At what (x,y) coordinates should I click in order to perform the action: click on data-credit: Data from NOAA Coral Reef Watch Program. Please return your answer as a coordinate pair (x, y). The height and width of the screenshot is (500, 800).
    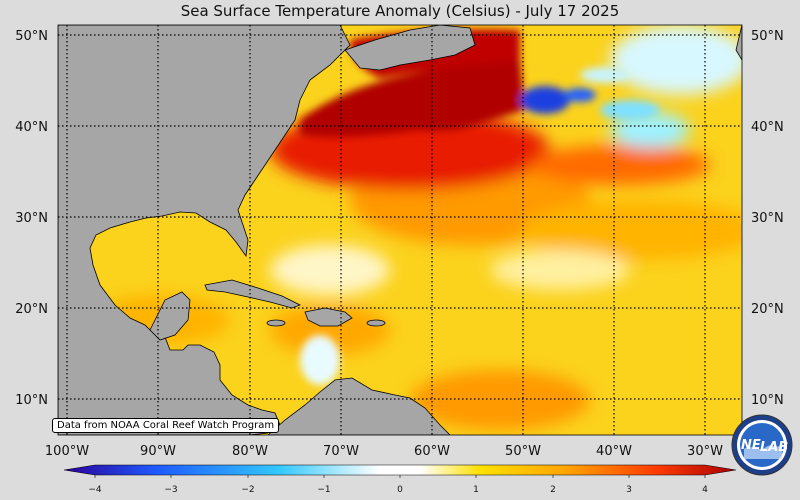
    Looking at the image, I should click on (166, 425).